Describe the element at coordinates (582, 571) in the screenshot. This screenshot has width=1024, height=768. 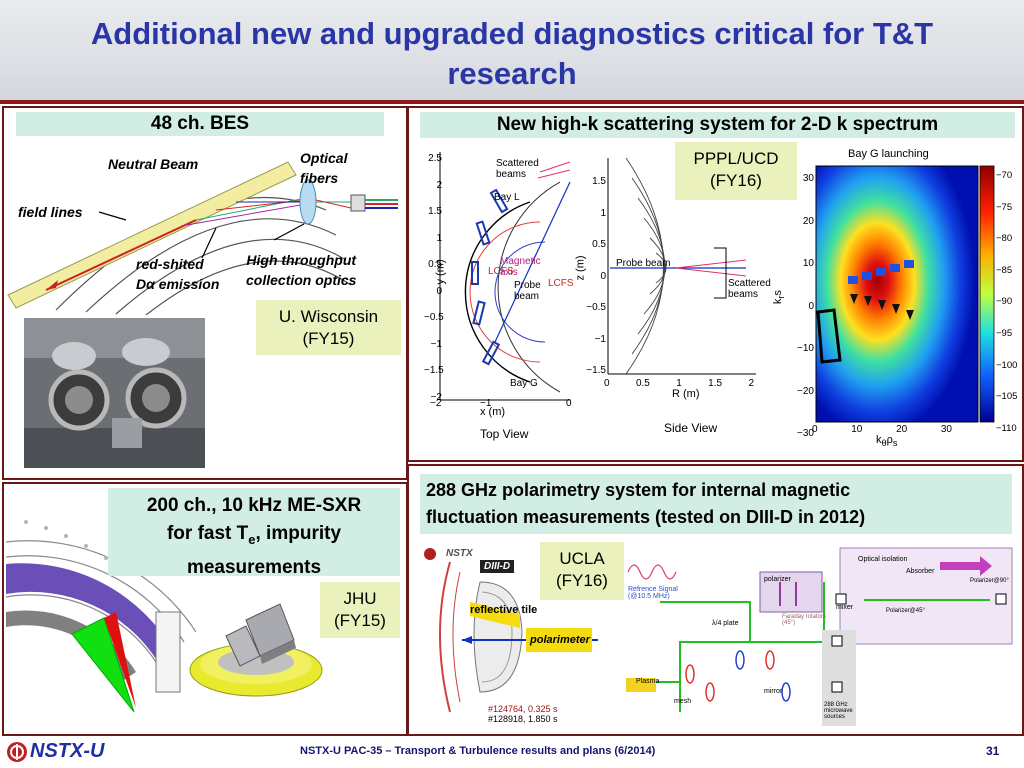
I see `polarimetry-affiliation: UCLA (FY16)` at that location.